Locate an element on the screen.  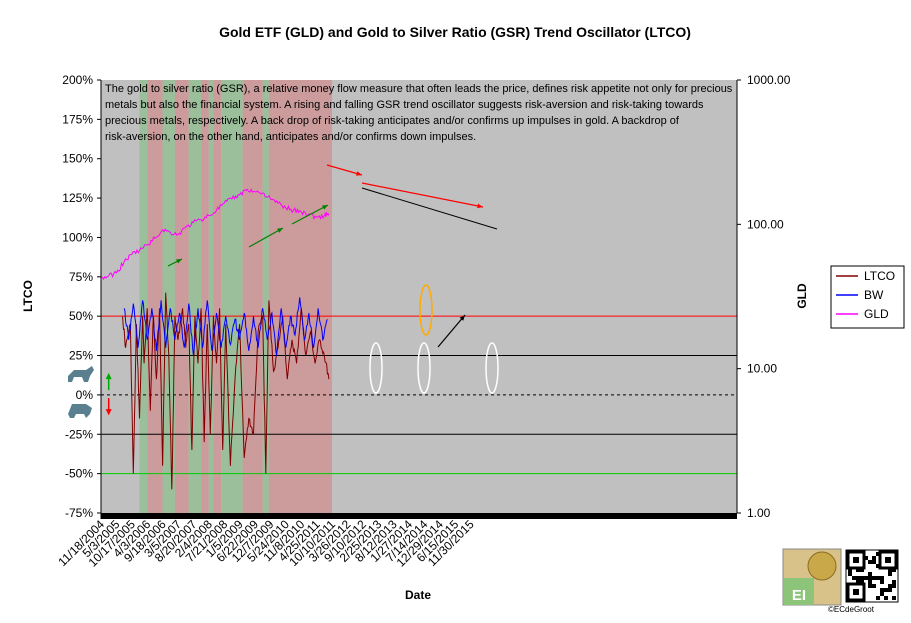
y-left-tick-label: 75% is located at coordinates (81, 277).